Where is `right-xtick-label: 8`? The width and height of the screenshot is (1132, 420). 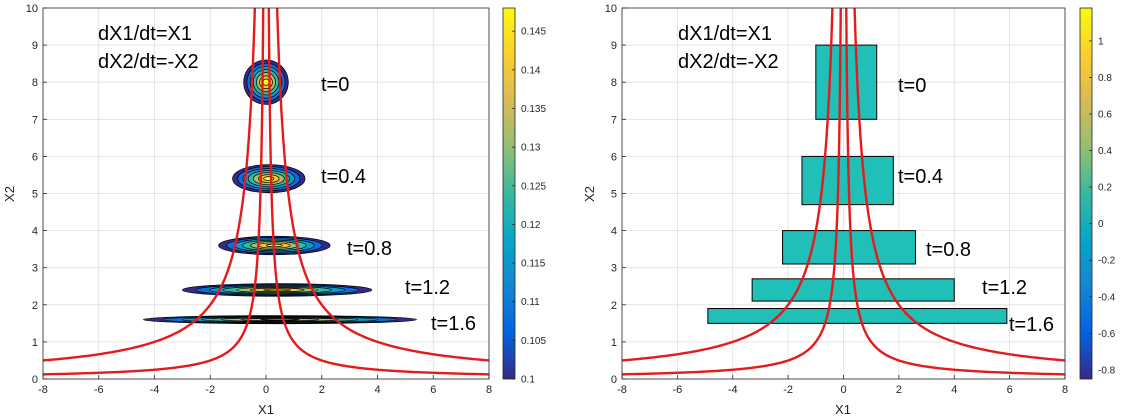
right-xtick-label: 8 is located at coordinates (1065, 390).